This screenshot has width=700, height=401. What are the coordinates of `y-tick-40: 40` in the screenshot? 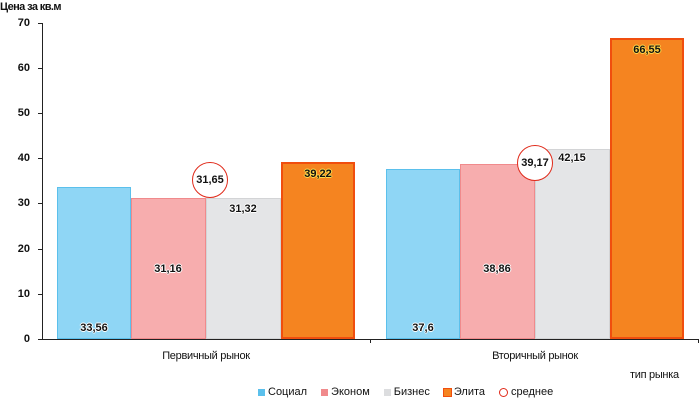 It's located at (23, 158).